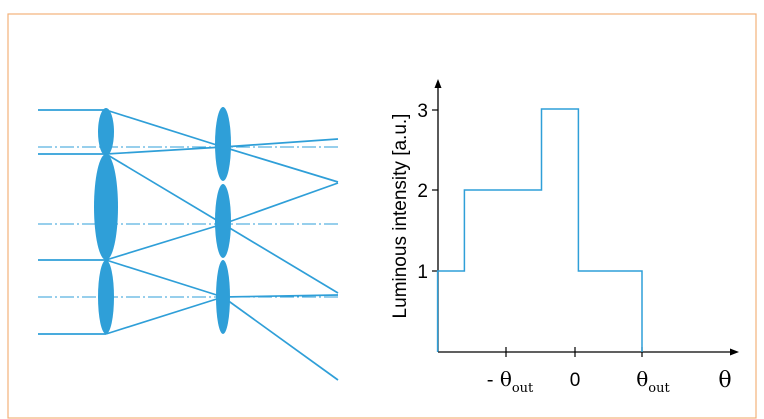 This screenshot has width=764, height=419. I want to click on x-tick-label-minus-theta-out: - θout, so click(510, 381).